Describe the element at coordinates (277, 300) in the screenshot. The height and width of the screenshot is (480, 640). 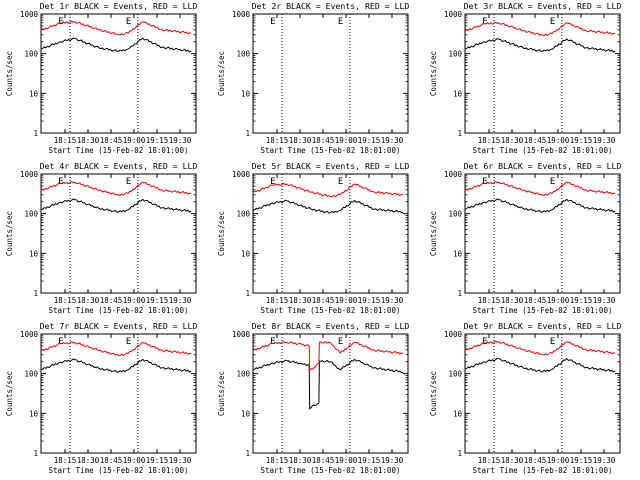
I see `x-tick-label: 18:15` at that location.